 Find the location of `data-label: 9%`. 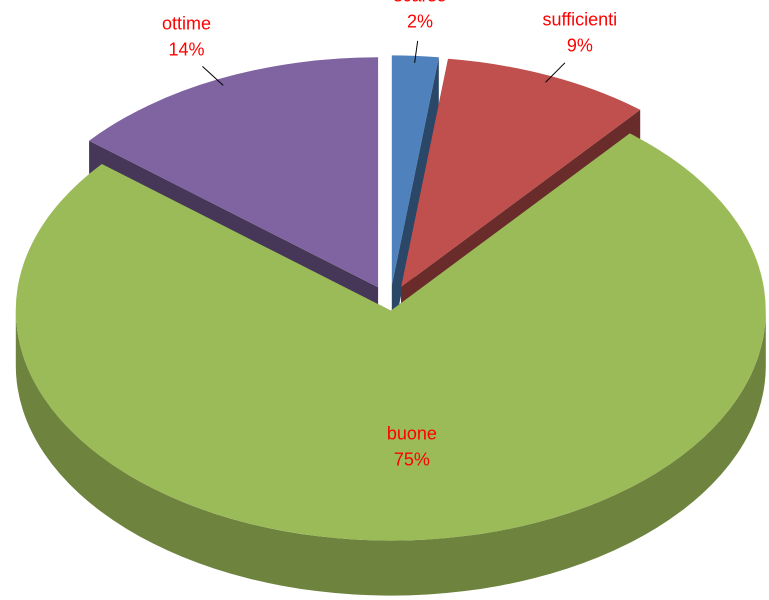

data-label: 9% is located at coordinates (580, 45).